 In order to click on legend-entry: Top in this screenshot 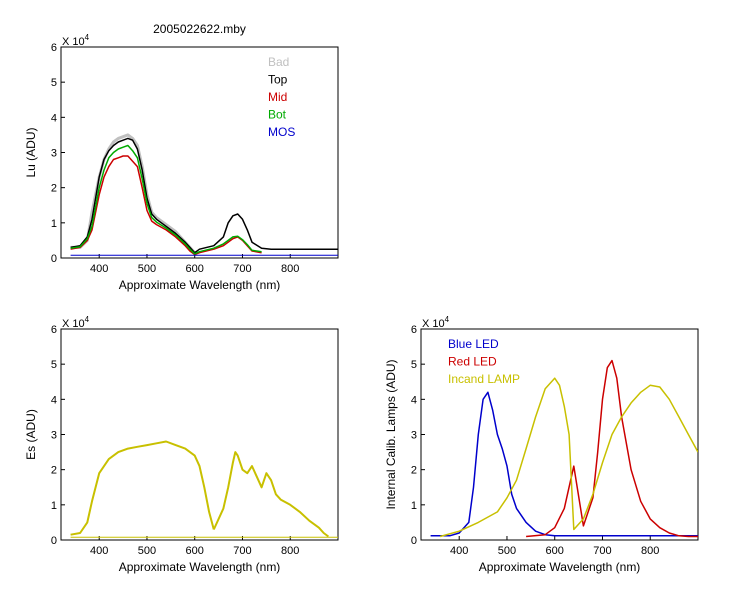, I will do `click(278, 80)`.